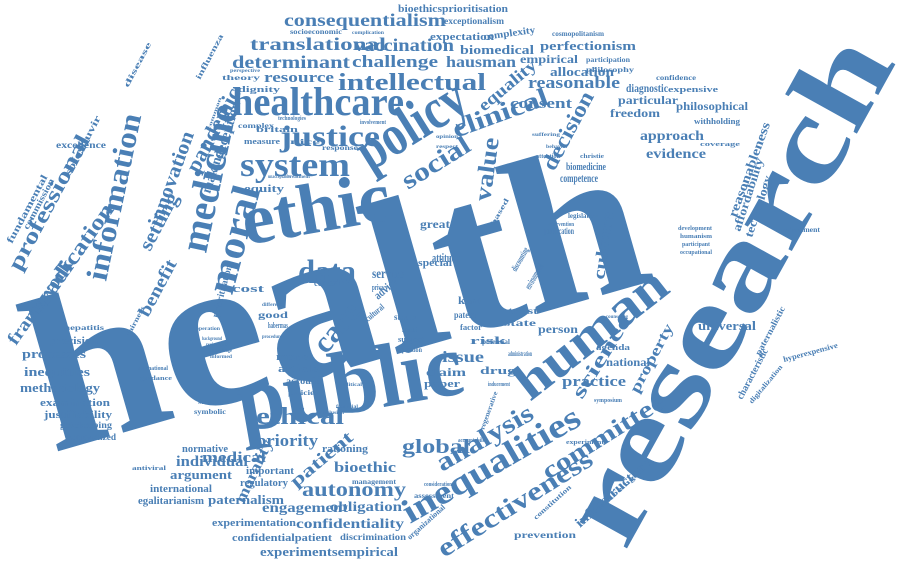 This screenshot has height=569, width=900. I want to click on word-fairness: attention, so click(548, 157).